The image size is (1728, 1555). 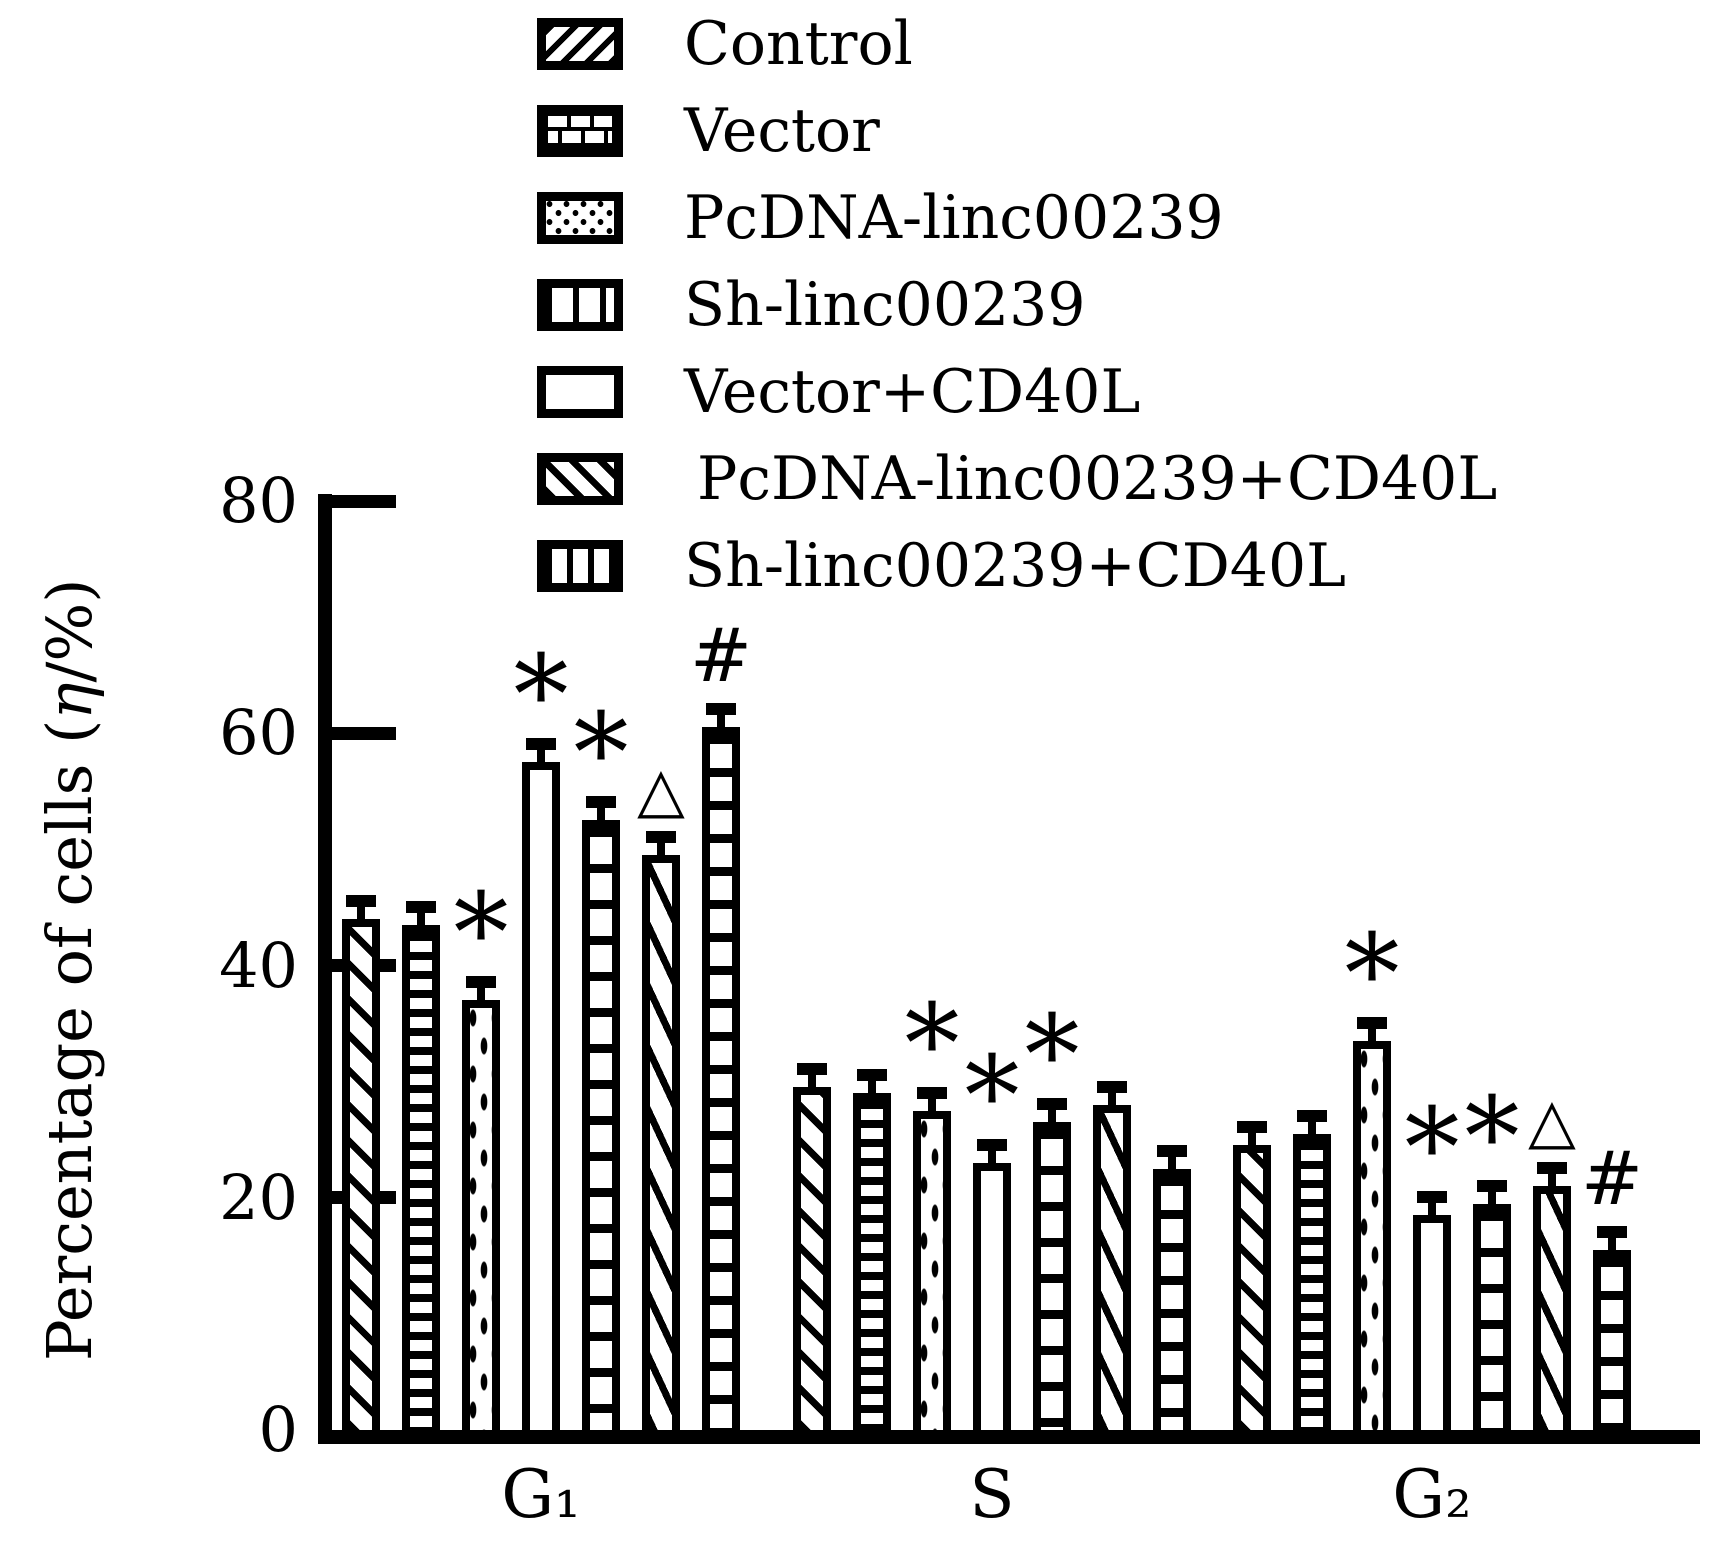 What do you see at coordinates (580, 131) in the screenshot?
I see `legend-swatch-brick` at bounding box center [580, 131].